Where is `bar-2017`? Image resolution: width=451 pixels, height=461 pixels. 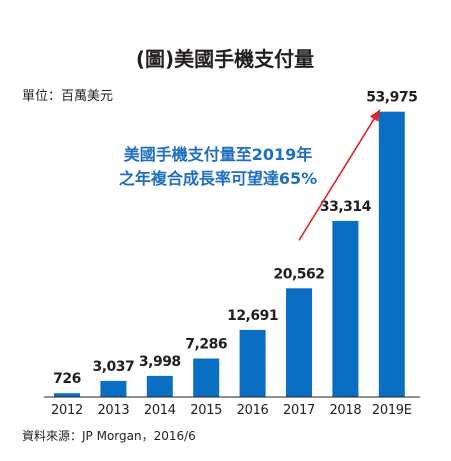 bar-2017 is located at coordinates (299, 342).